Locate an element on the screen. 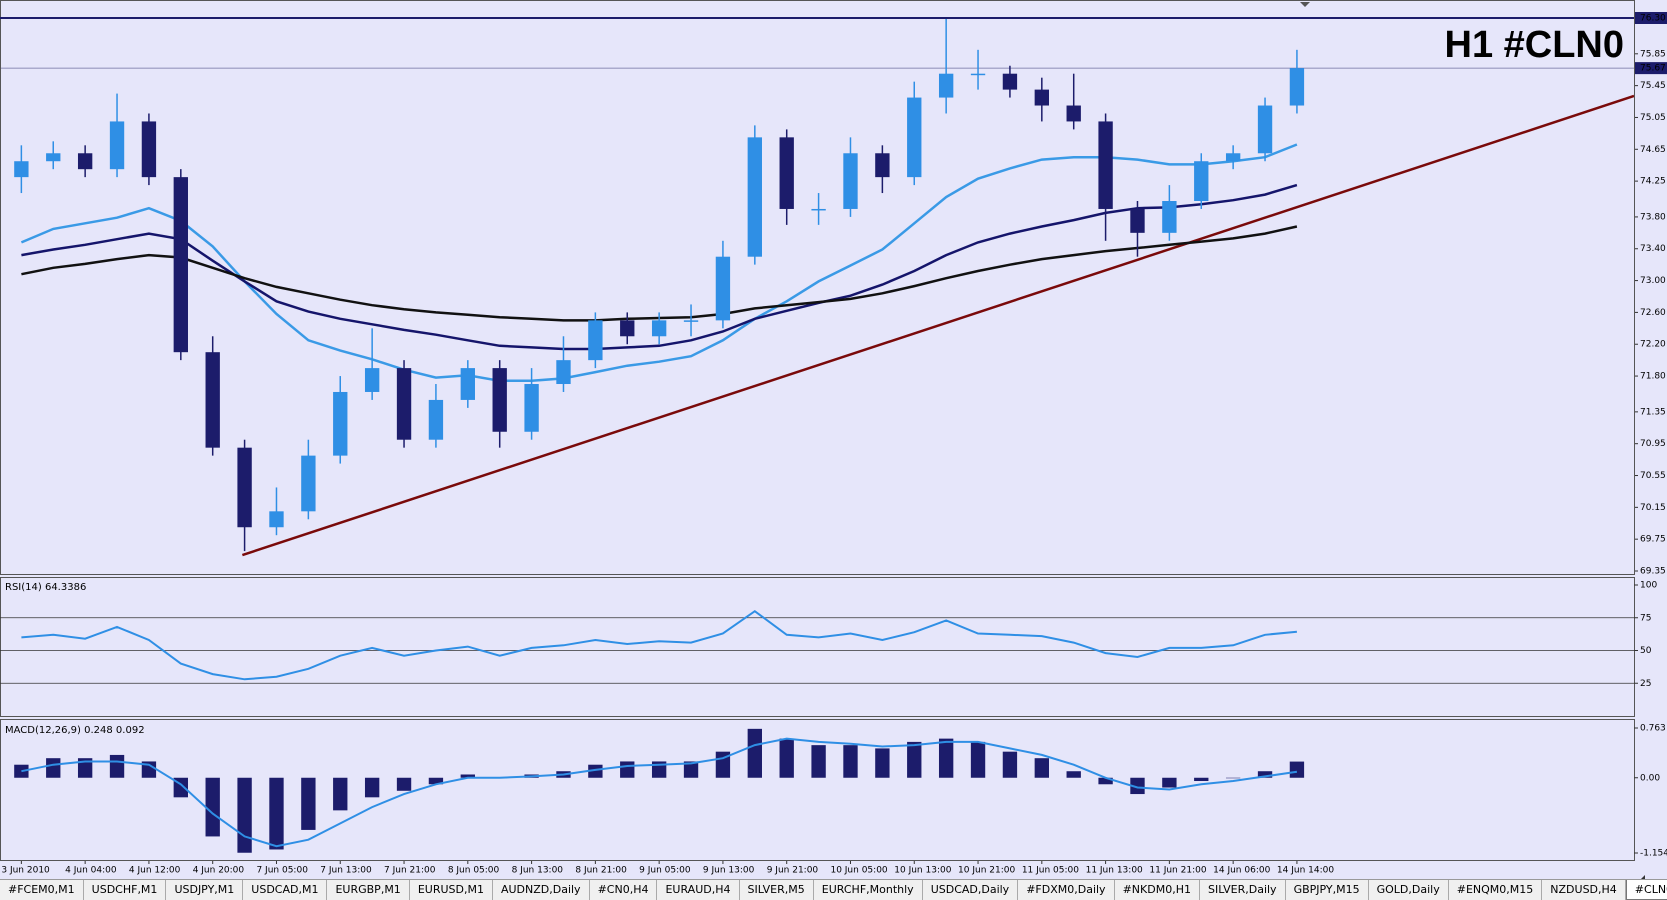  tab: EURCHF,Monthly is located at coordinates (868, 890).